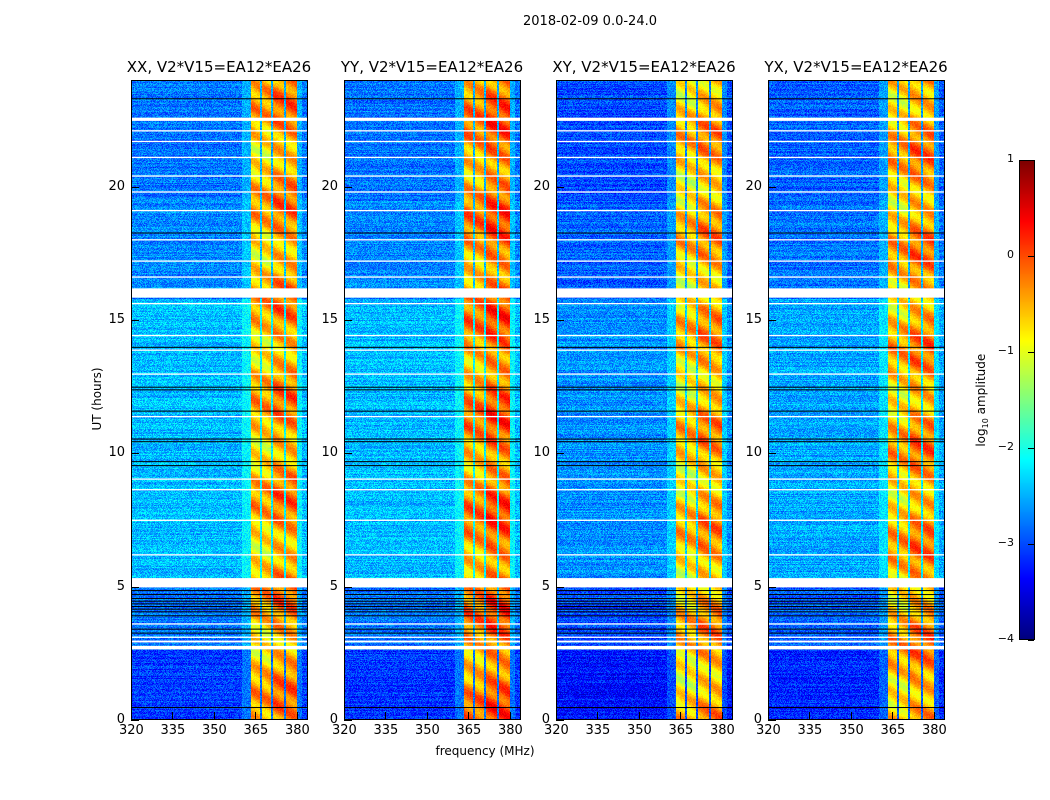 This screenshot has height=800, width=1050. I want to click on heatmap-panel-yy, so click(432, 400).